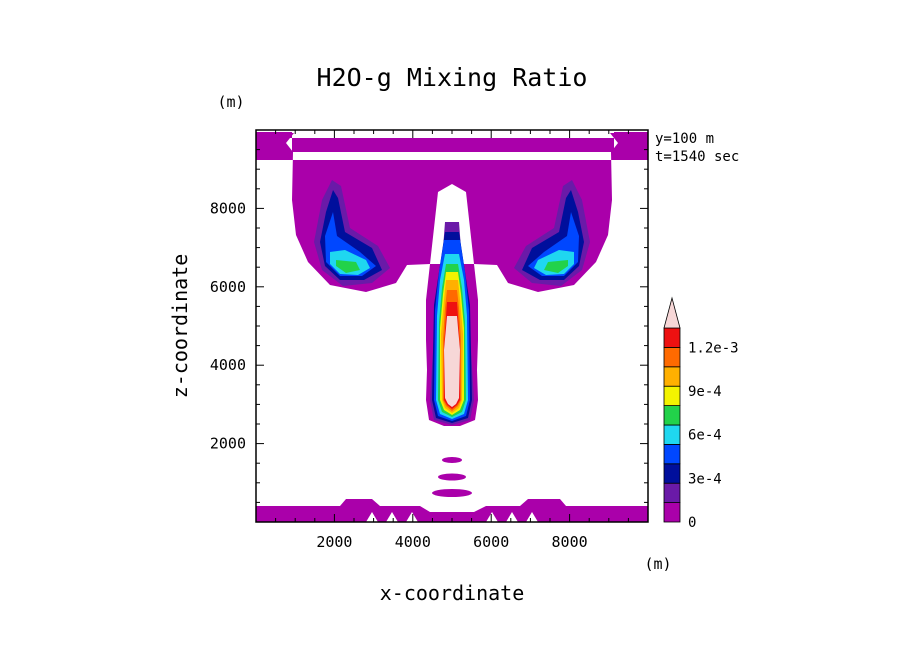 The height and width of the screenshot is (658, 904). What do you see at coordinates (334, 542) in the screenshot?
I see `x-tick-label: 2000` at bounding box center [334, 542].